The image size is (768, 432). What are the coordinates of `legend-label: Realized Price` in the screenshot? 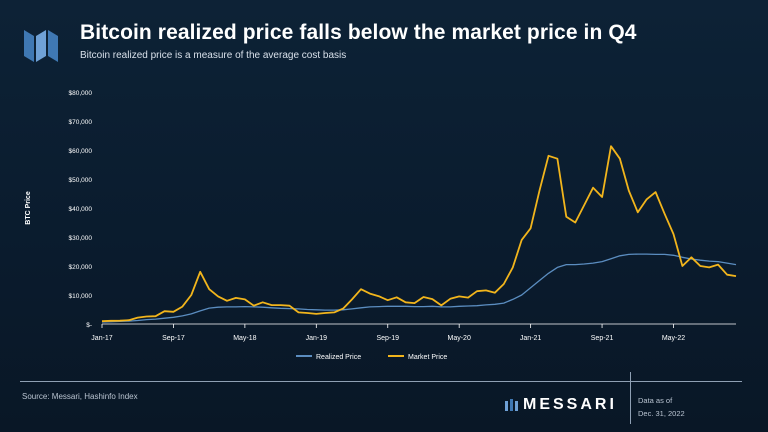 It's located at (338, 357).